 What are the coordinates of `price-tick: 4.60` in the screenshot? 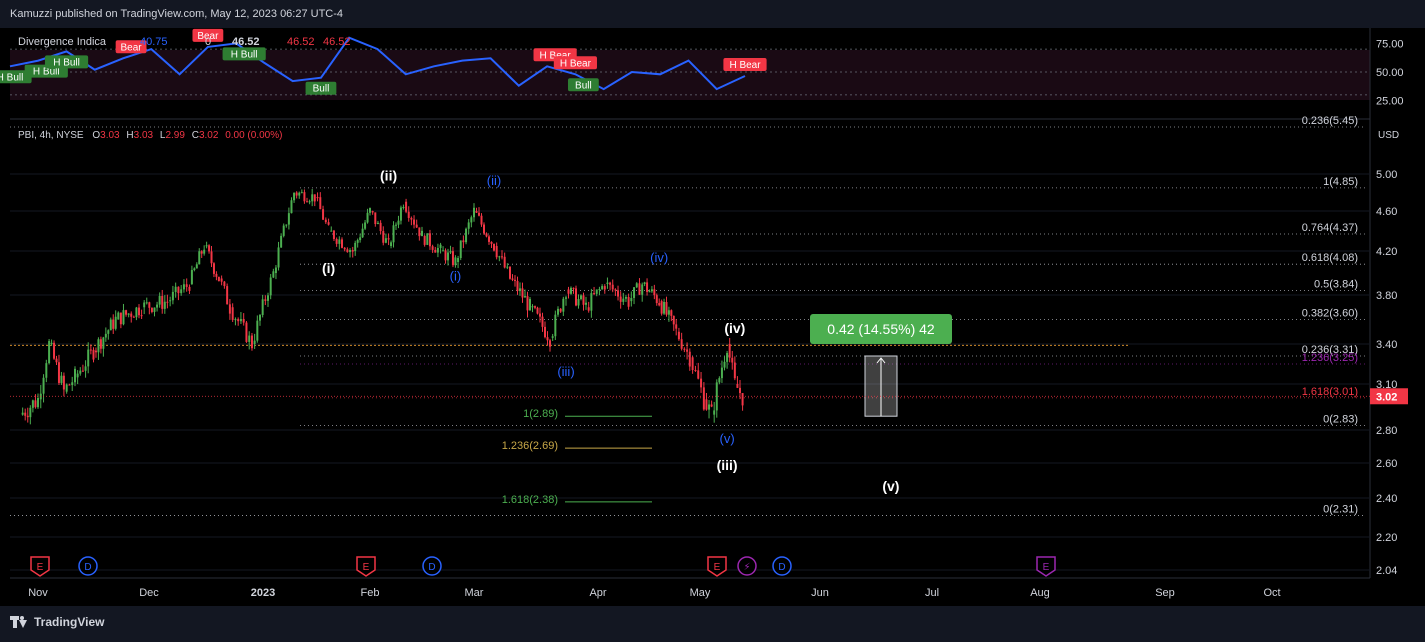 It's located at (1386, 212).